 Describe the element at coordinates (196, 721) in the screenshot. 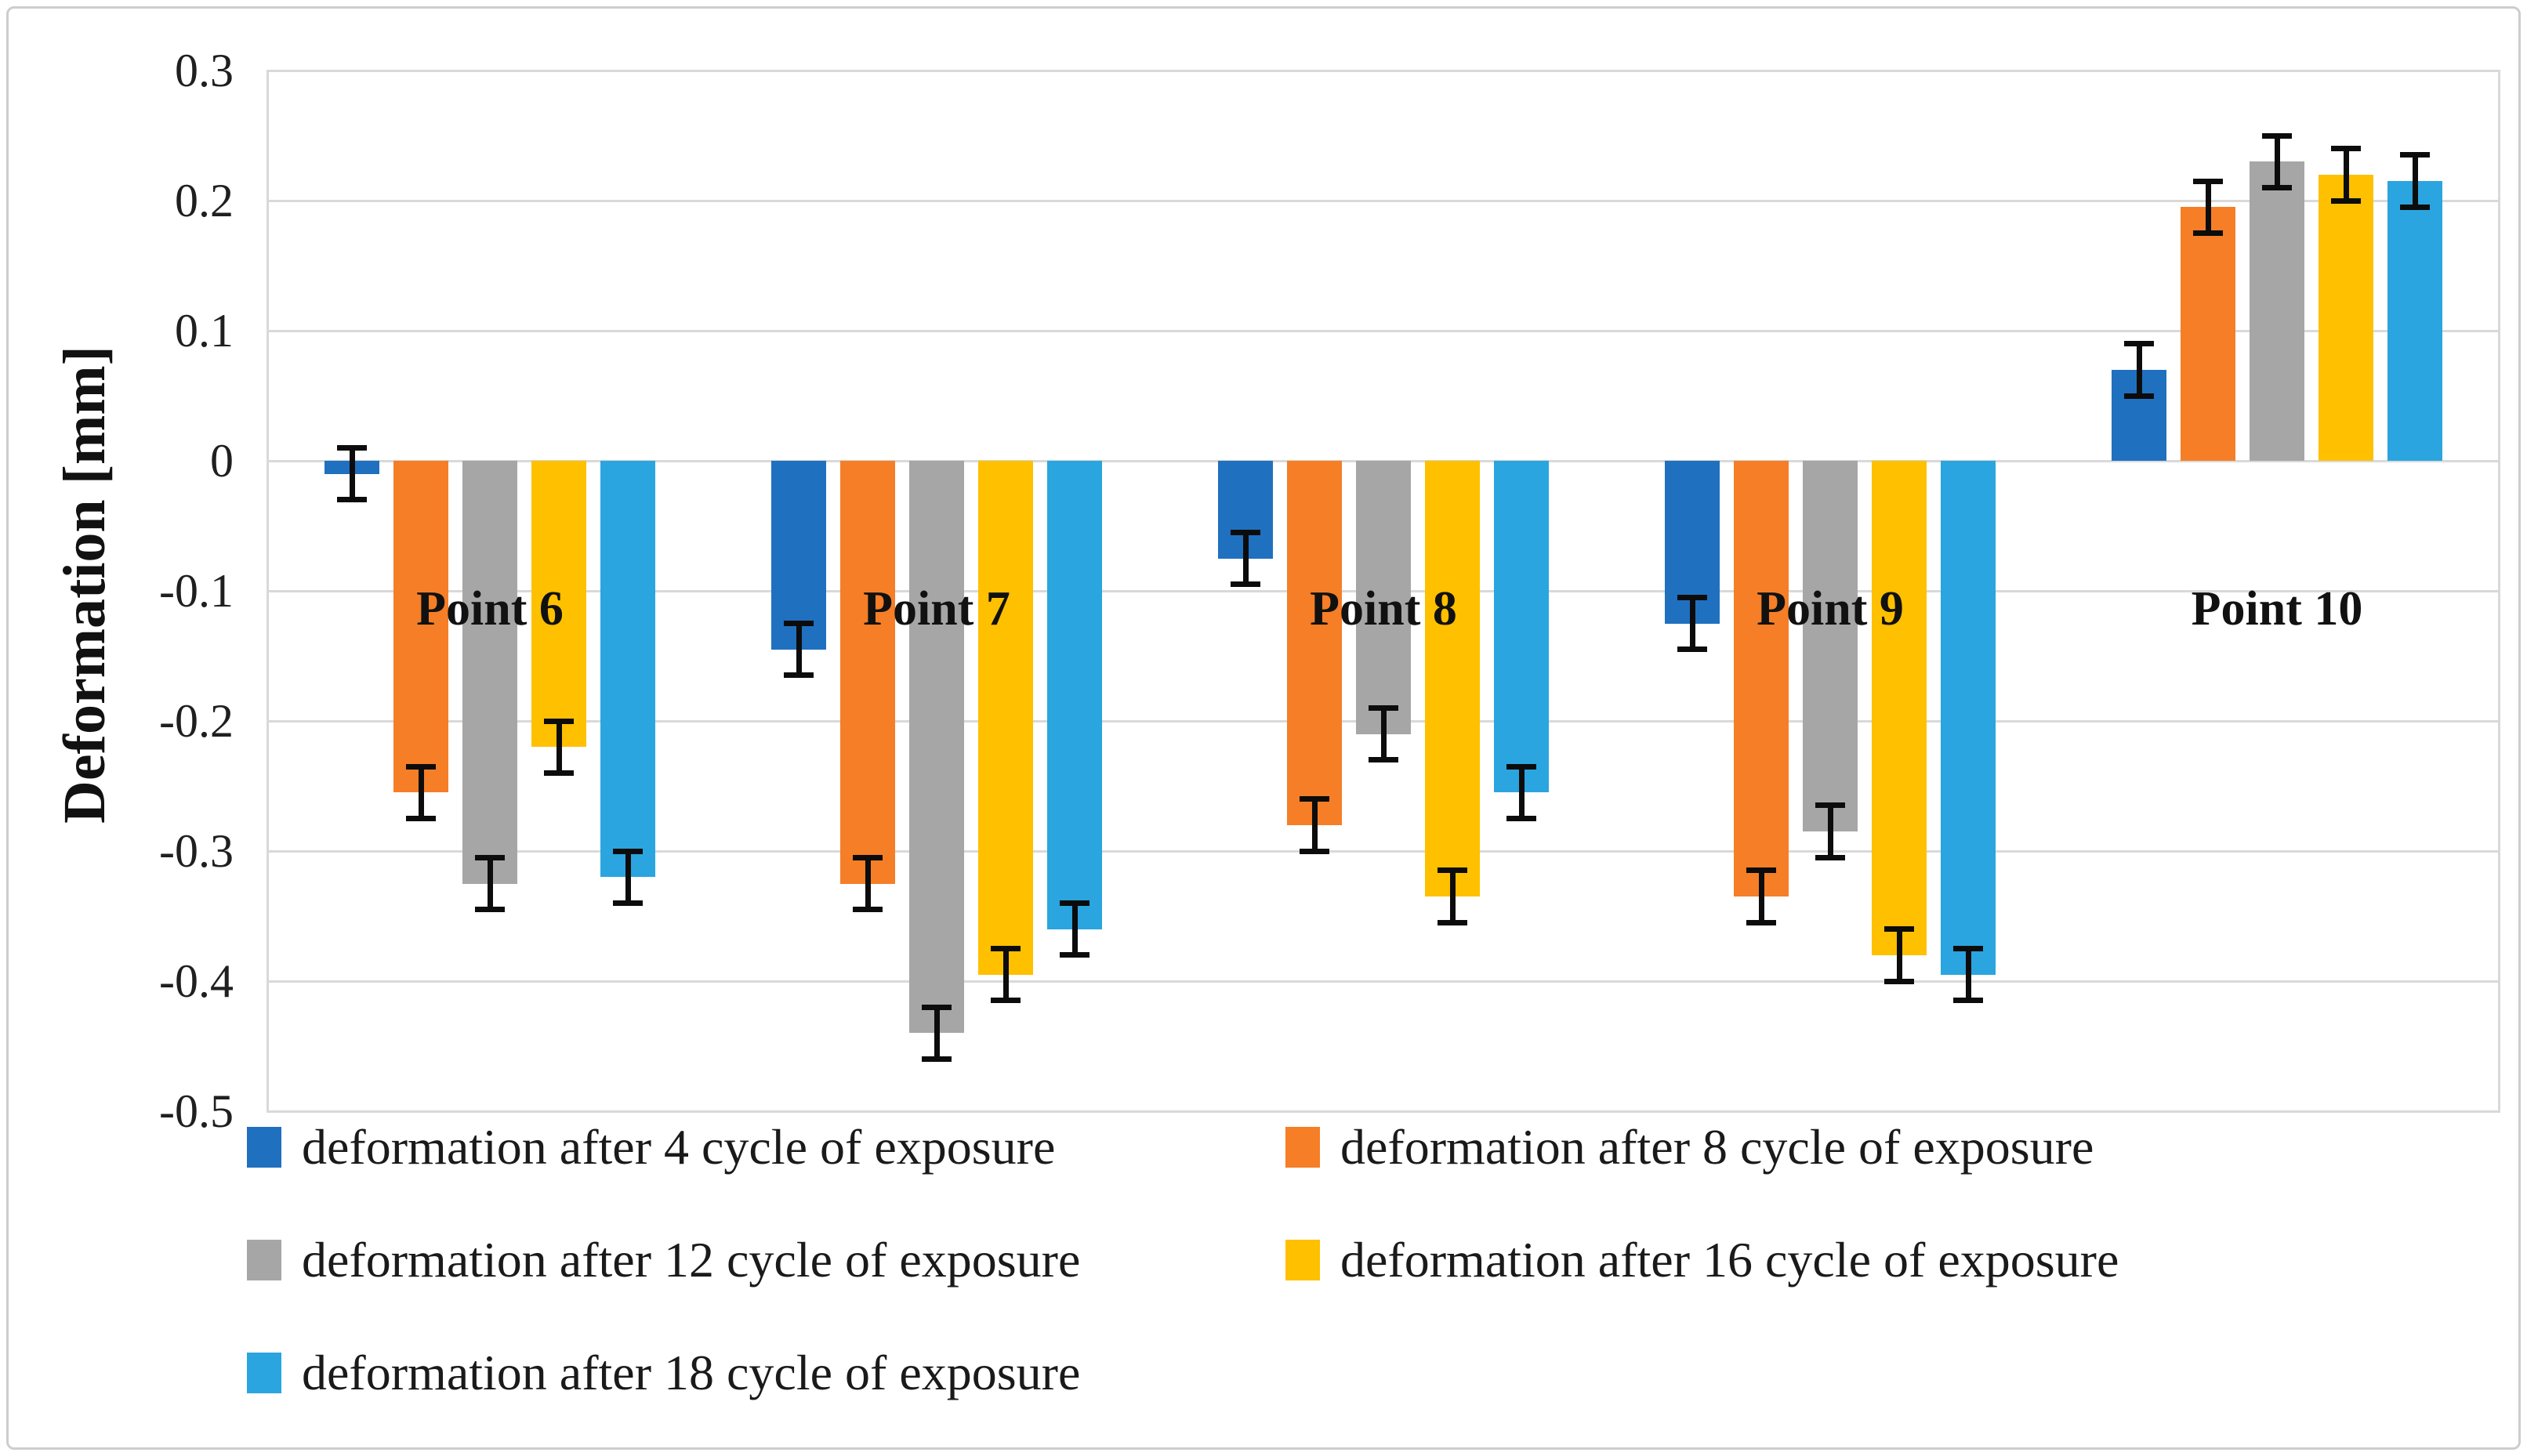

I see `y-axis-tick-label: -0.2` at that location.